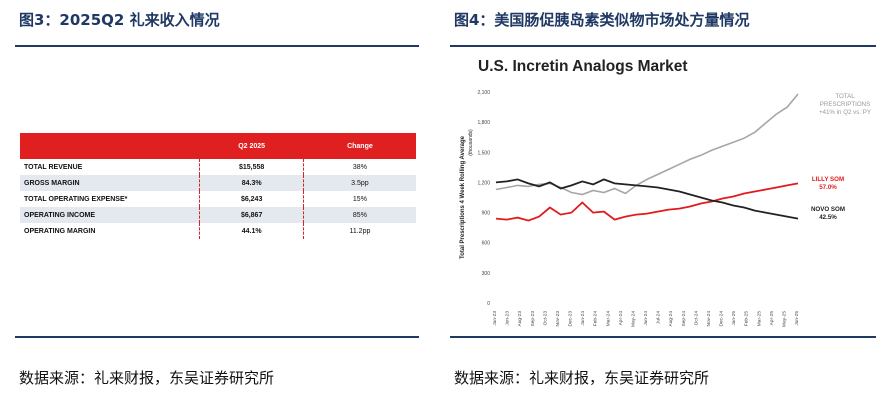 Image resolution: width=891 pixels, height=400 pixels. What do you see at coordinates (696, 318) in the screenshot?
I see `x-tick-label: Oct-24` at bounding box center [696, 318].